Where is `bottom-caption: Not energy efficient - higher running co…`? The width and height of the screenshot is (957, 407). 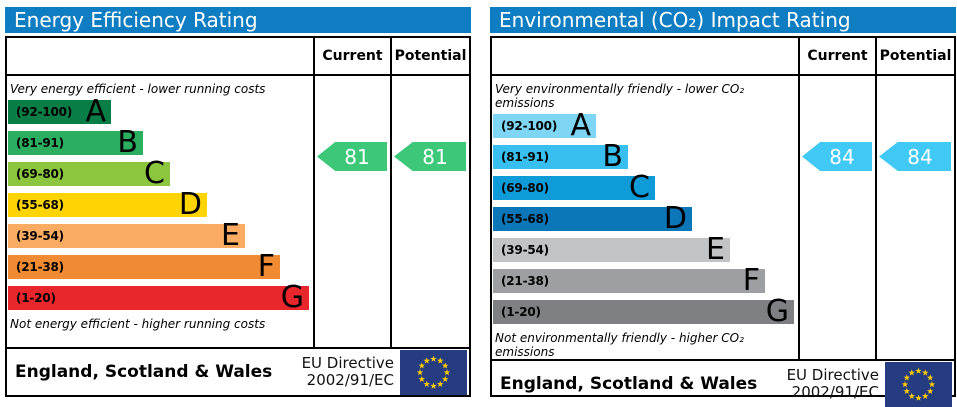 bottom-caption: Not energy efficient - higher running co… is located at coordinates (138, 324).